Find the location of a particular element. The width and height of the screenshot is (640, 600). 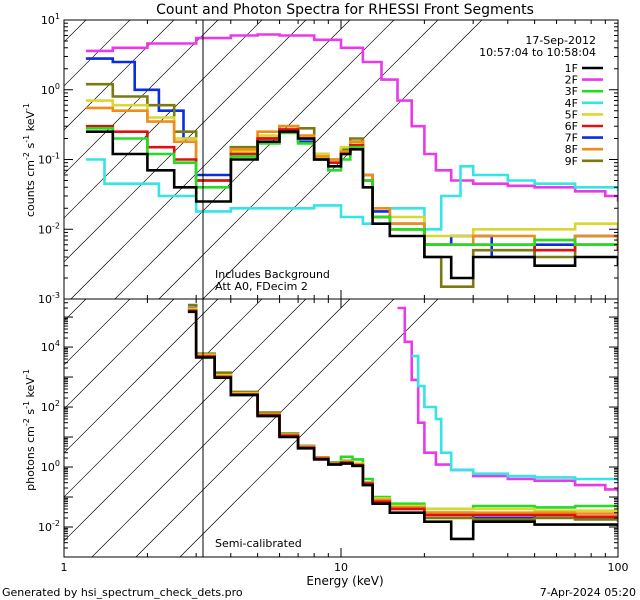

y-tick-exp: 1 is located at coordinates (57, 16).